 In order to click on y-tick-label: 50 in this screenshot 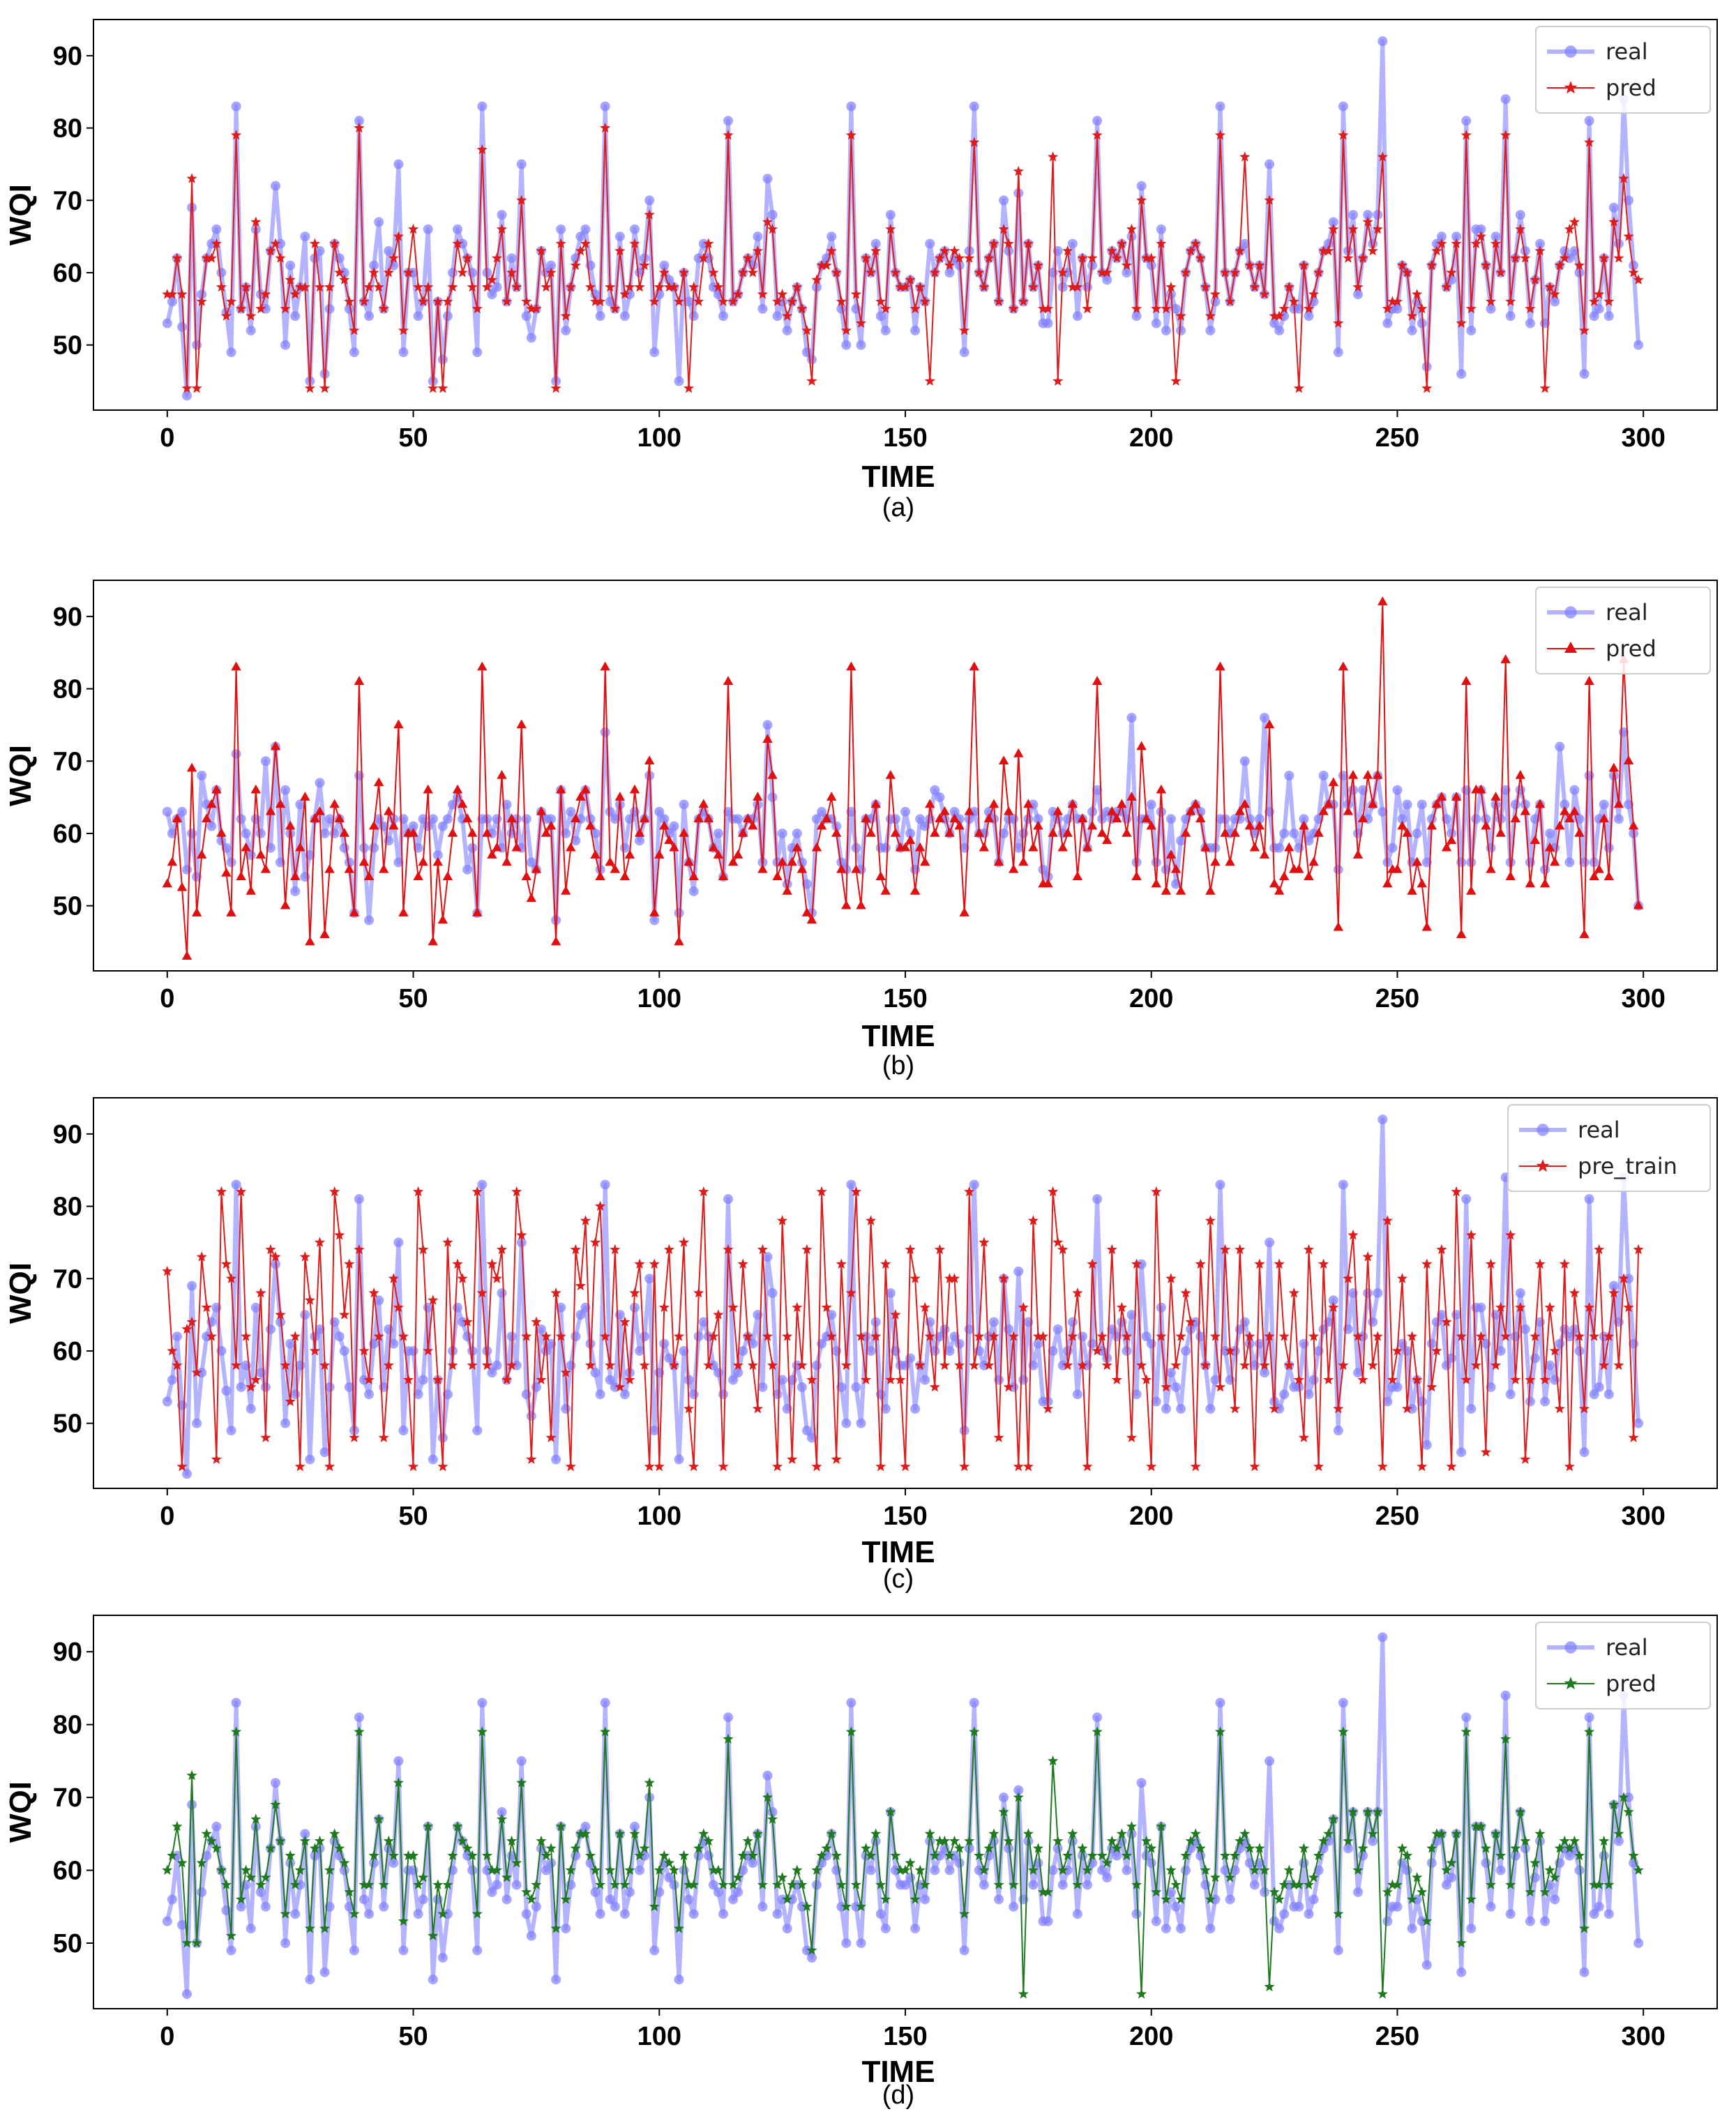, I will do `click(67, 346)`.